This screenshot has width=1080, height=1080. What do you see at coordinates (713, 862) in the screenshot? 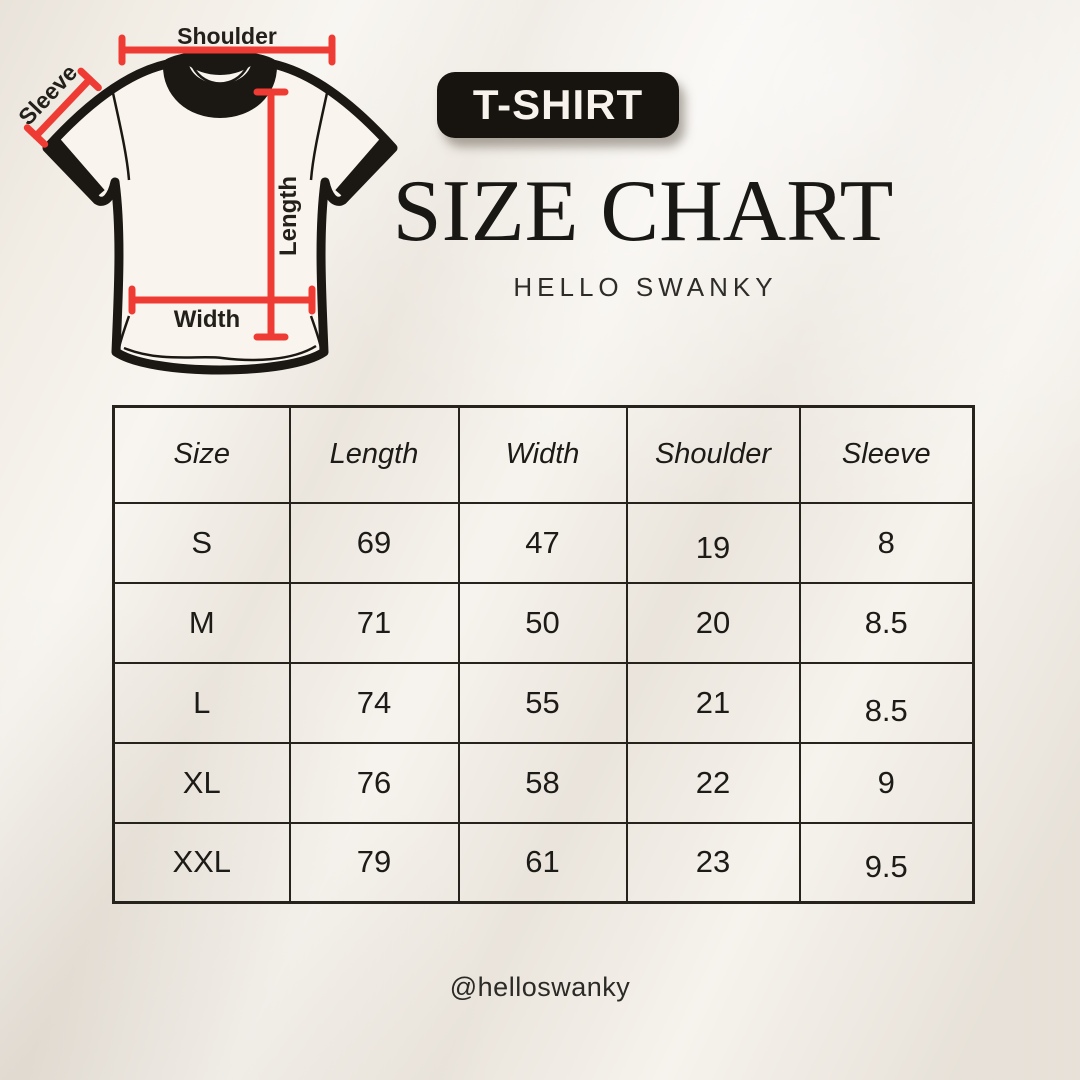
I see `cell-shoulder: 23` at bounding box center [713, 862].